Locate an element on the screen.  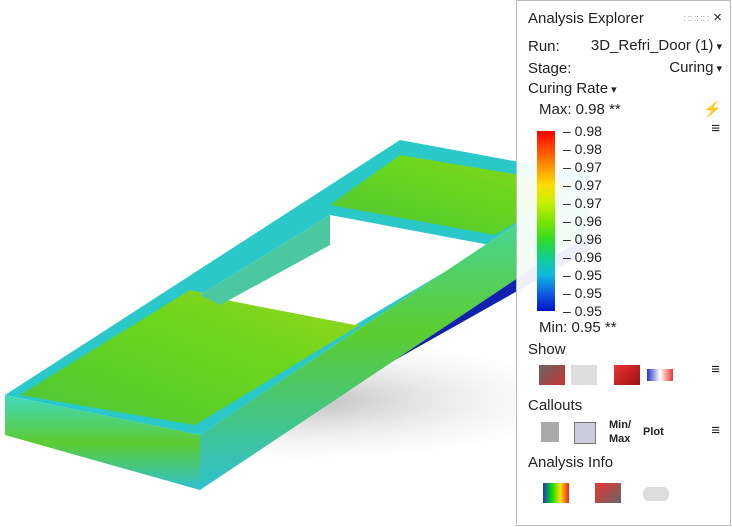
plot-button: Plot is located at coordinates (653, 432).